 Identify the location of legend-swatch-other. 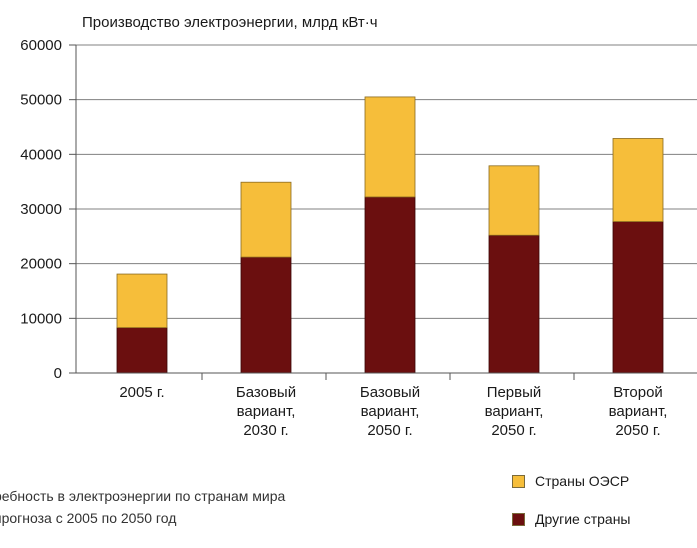
(518, 519).